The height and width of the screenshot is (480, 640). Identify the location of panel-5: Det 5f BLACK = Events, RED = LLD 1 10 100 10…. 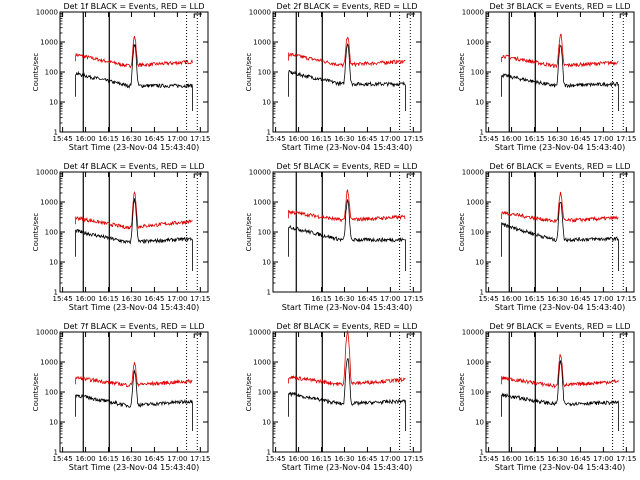
(334, 237).